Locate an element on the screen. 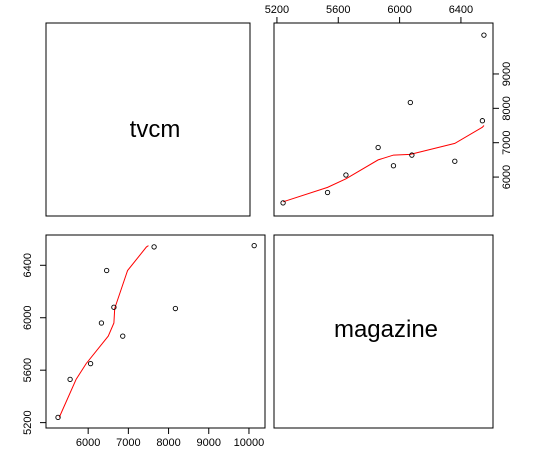 Image resolution: width=535 pixels, height=459 pixels. tvcm-top-tick-label: 5200 is located at coordinates (277, 10).